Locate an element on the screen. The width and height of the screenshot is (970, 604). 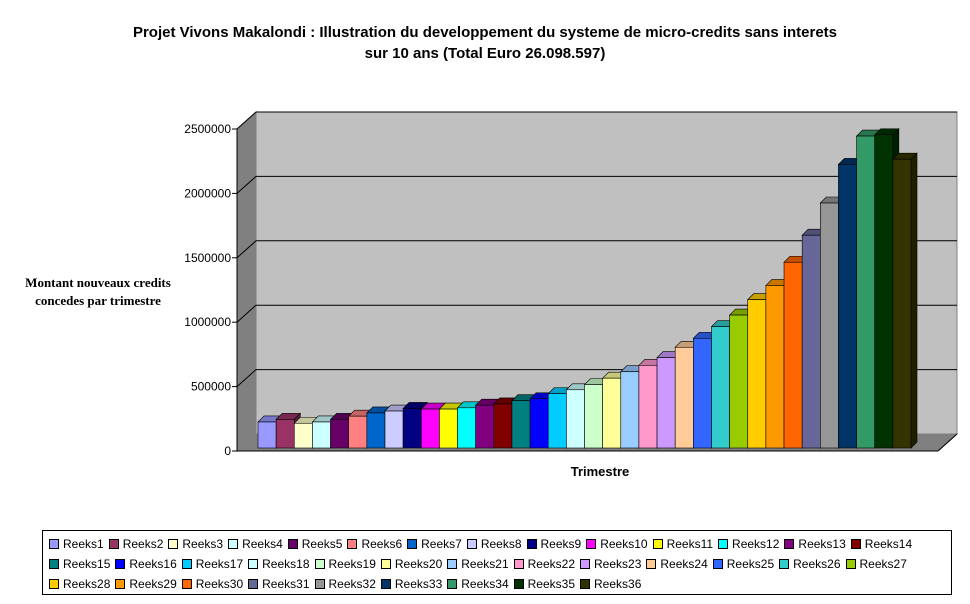
legend-item: Reeks26 is located at coordinates (809, 564).